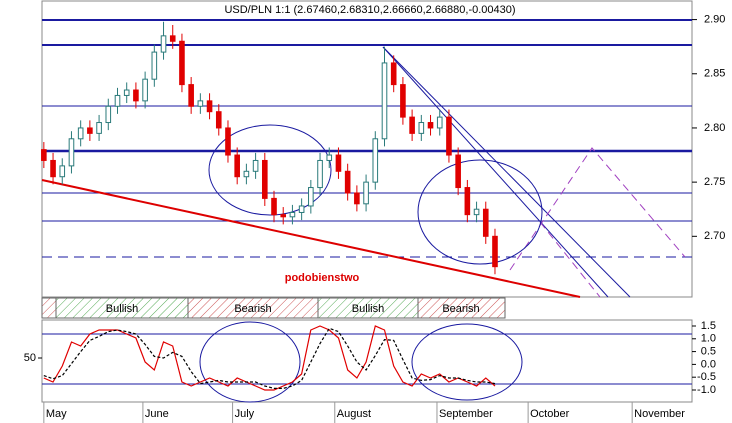  Describe the element at coordinates (549, 414) in the screenshot. I see `x-tick-label: October` at that location.